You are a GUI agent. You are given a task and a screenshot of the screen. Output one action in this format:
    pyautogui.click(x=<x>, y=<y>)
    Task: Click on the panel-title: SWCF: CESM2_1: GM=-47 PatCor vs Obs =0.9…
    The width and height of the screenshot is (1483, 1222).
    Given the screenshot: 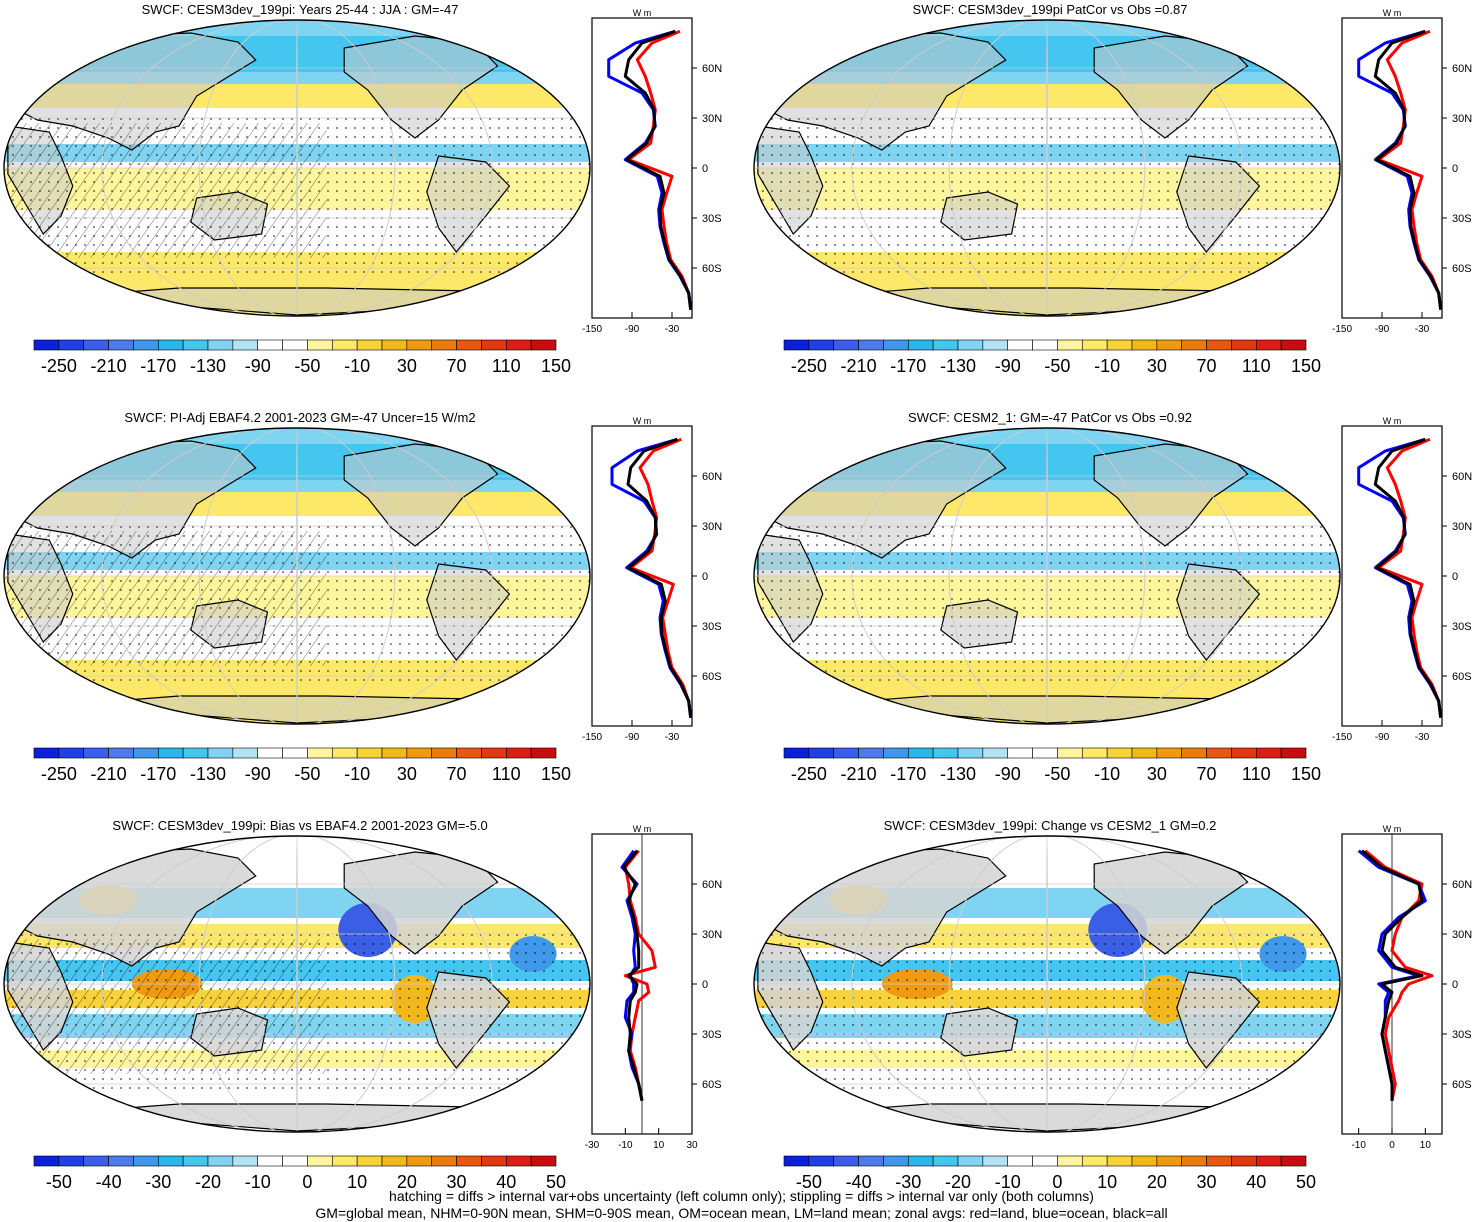 What is the action you would take?
    pyautogui.click(x=1050, y=417)
    